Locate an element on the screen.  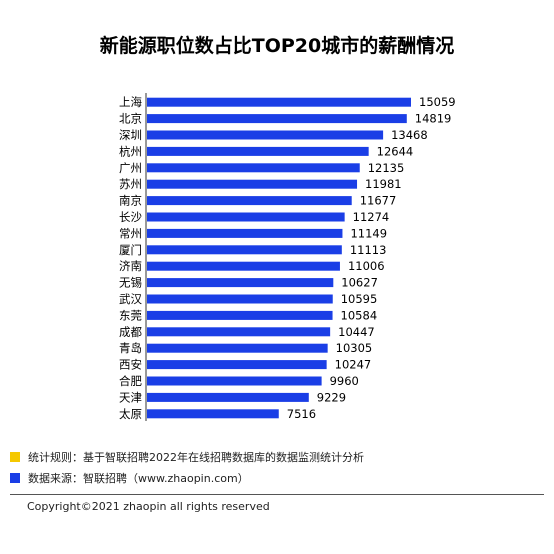
category-label: 济南 is located at coordinates (130, 266).